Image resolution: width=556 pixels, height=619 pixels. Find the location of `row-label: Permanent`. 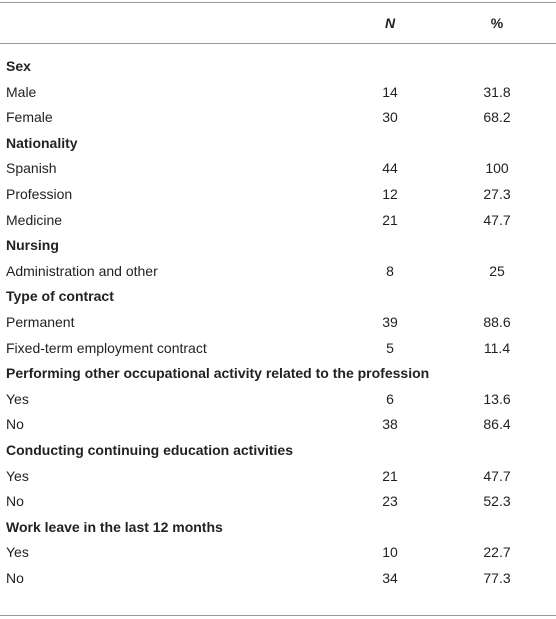

row-label: Permanent is located at coordinates (40, 322).